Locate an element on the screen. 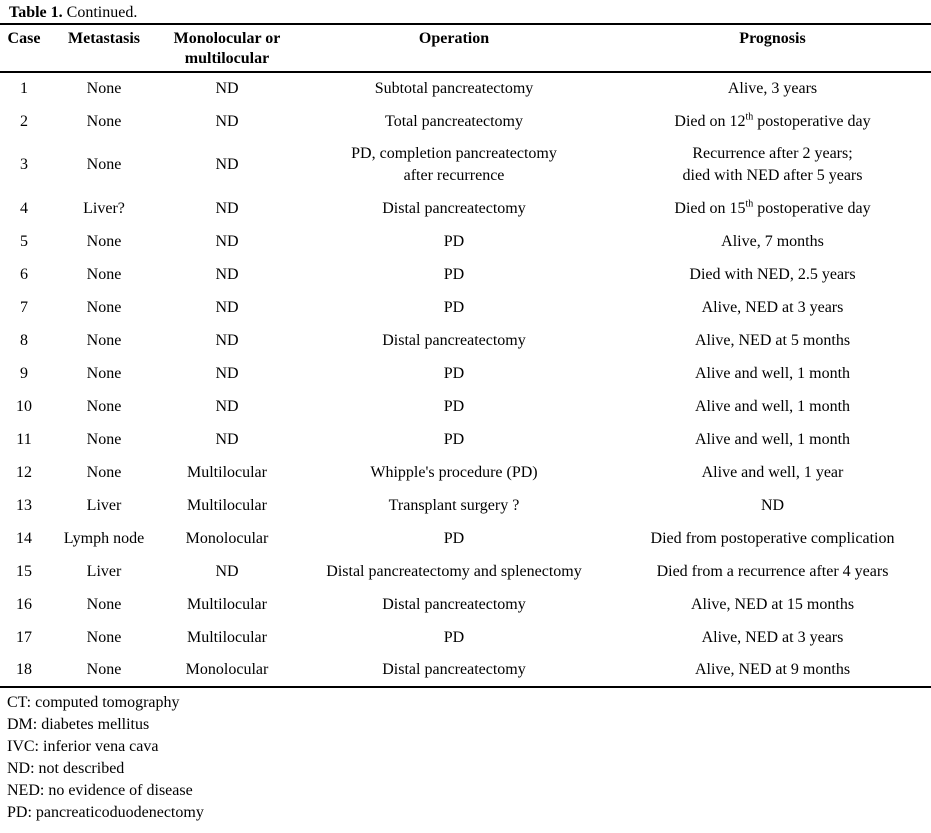 The width and height of the screenshot is (931, 833). table-row-case-10: 10 None ND PD Alive and well, 1 month is located at coordinates (465, 406).